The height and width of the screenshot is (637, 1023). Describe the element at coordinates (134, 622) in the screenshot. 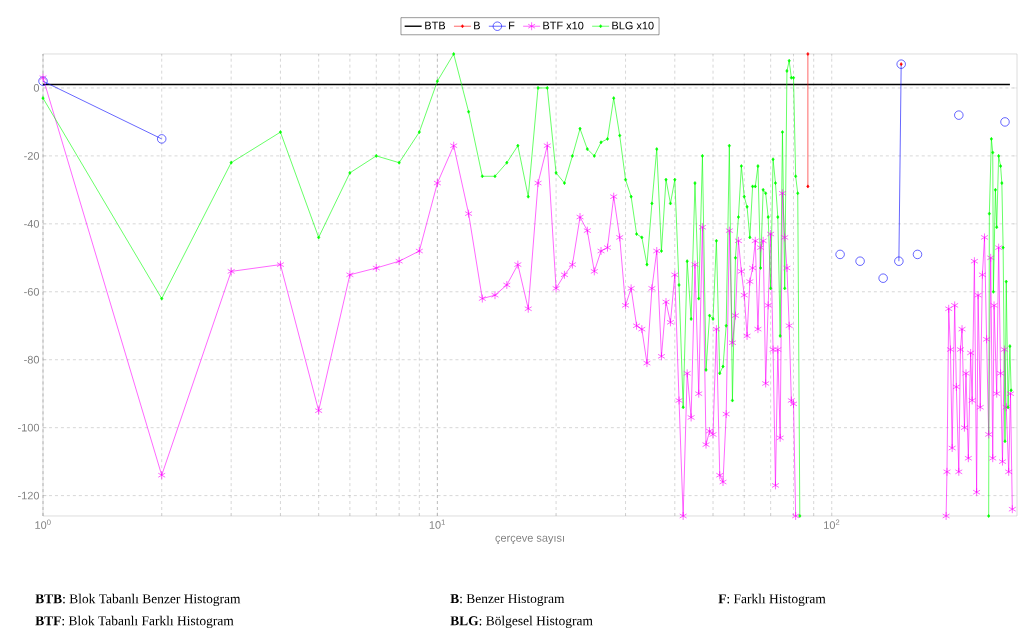

I see `text: BTF: Blok Tabanlı Farklı Histogram` at that location.